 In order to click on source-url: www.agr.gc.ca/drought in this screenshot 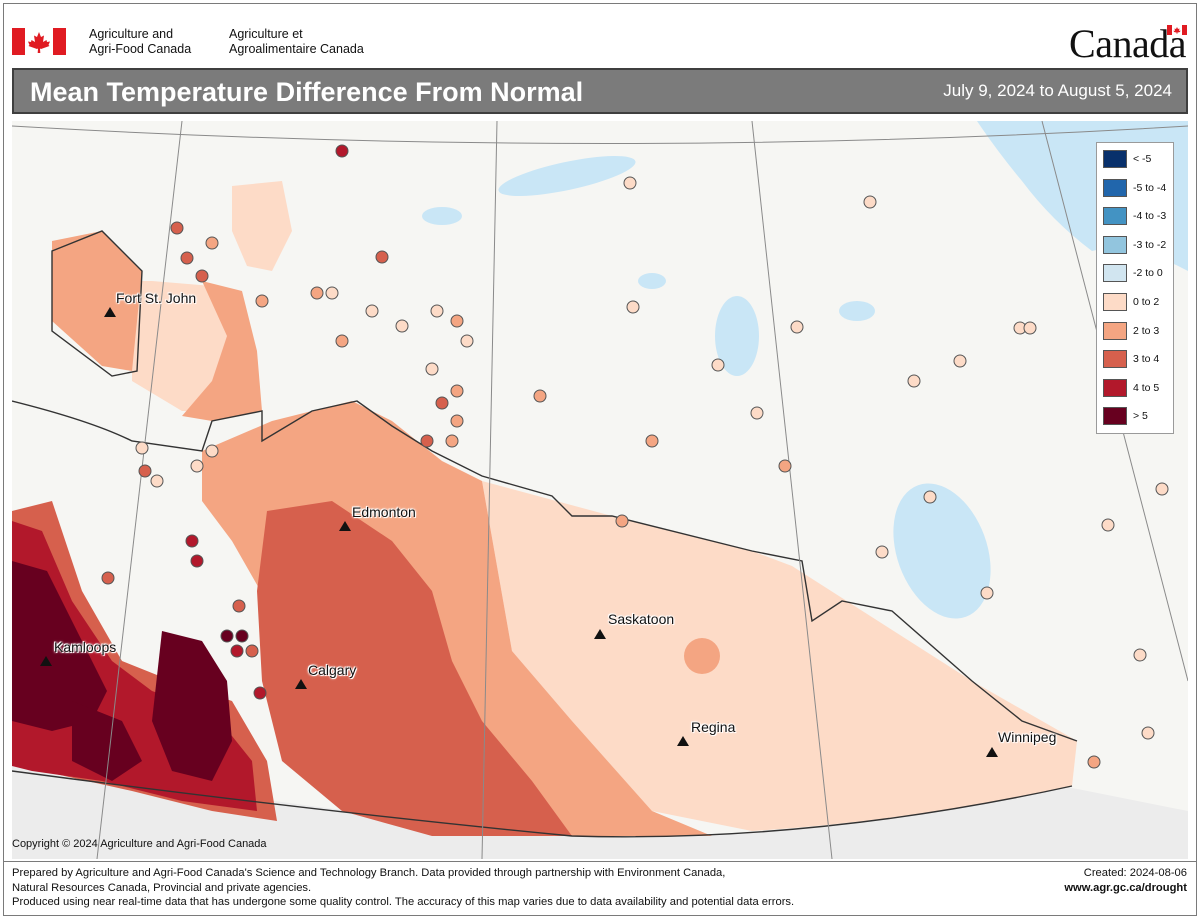, I will do `click(1125, 887)`.